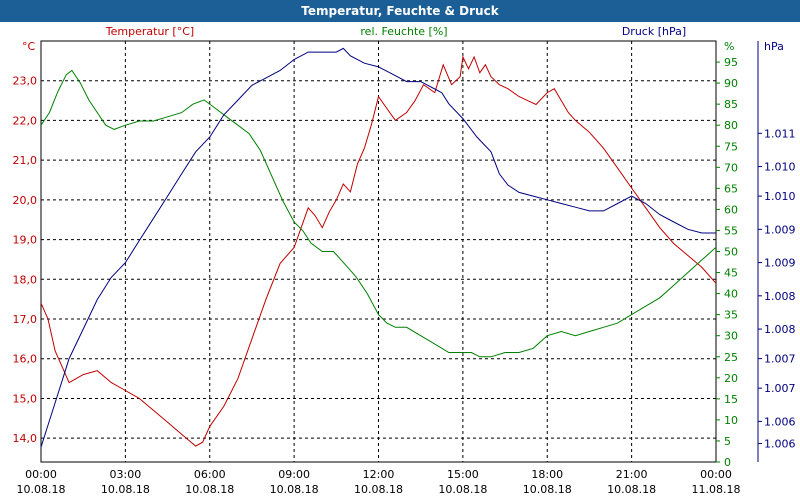  I want to click on humidity-tick-label: 15, so click(731, 399).